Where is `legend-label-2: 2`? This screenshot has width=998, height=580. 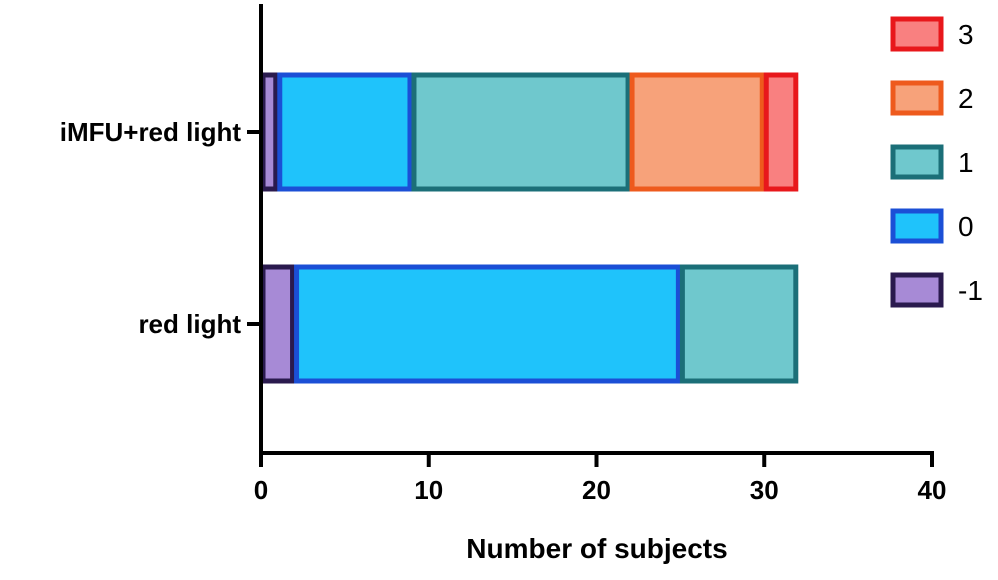
legend-label-2: 2 is located at coordinates (966, 98).